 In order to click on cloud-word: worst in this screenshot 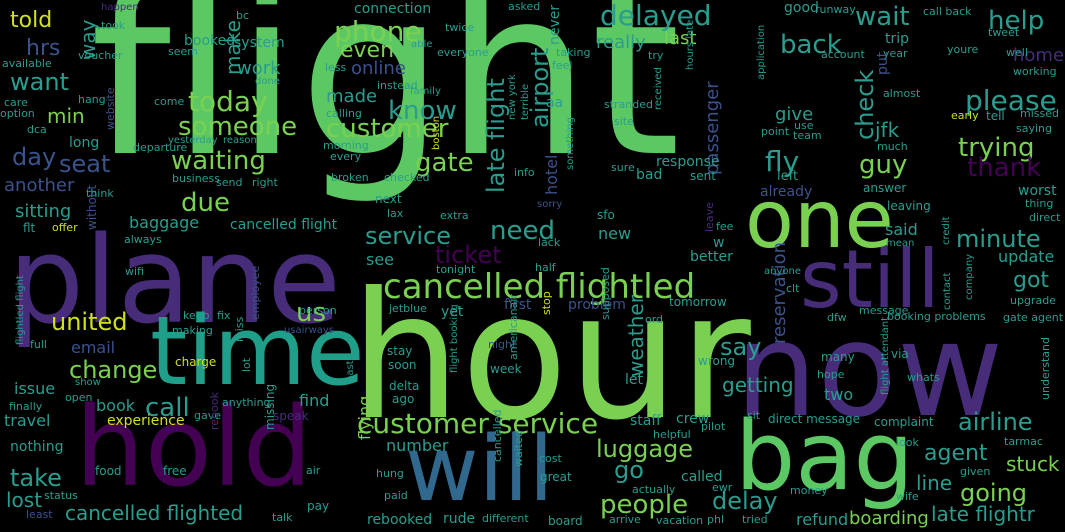, I will do `click(1037, 191)`.